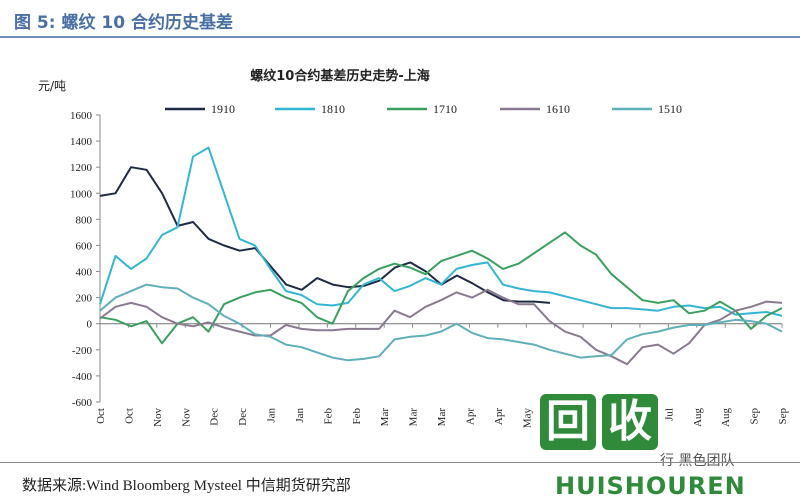  I want to click on y-tick-label: 800, so click(84, 220).